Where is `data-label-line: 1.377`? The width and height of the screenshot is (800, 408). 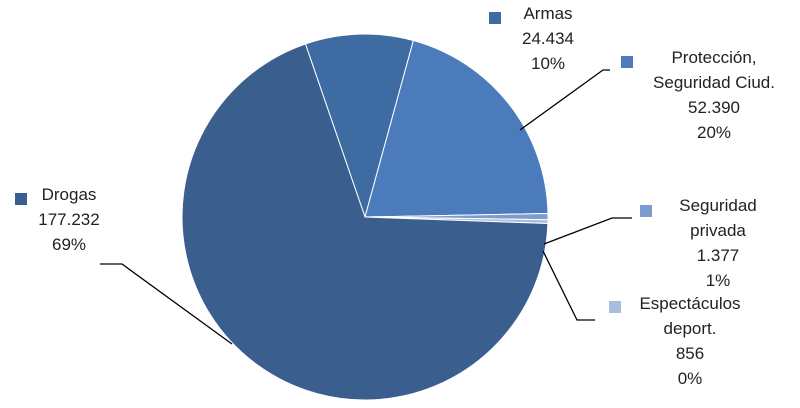 data-label-line: 1.377 is located at coordinates (718, 255).